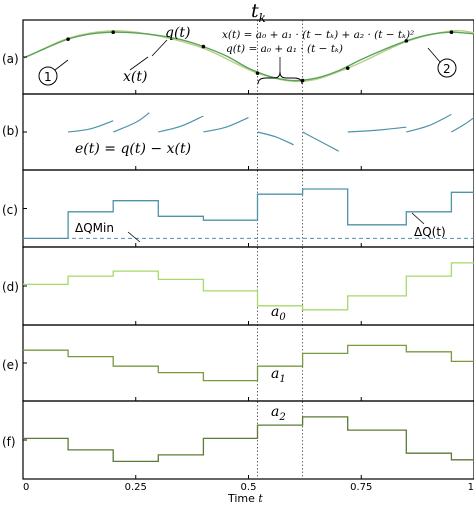 The image size is (474, 505). What do you see at coordinates (178, 33) in the screenshot?
I see `panel-a-q-label: q(t)` at bounding box center [178, 33].